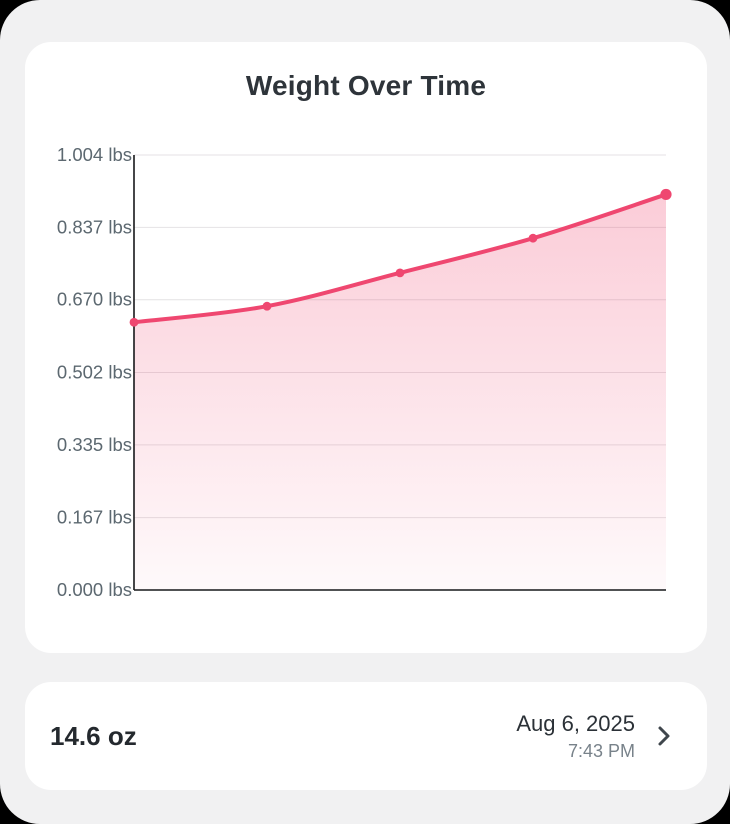 The image size is (730, 824). I want to click on entry-datetime: Aug 6, 2025 7:43 PM, so click(575, 736).